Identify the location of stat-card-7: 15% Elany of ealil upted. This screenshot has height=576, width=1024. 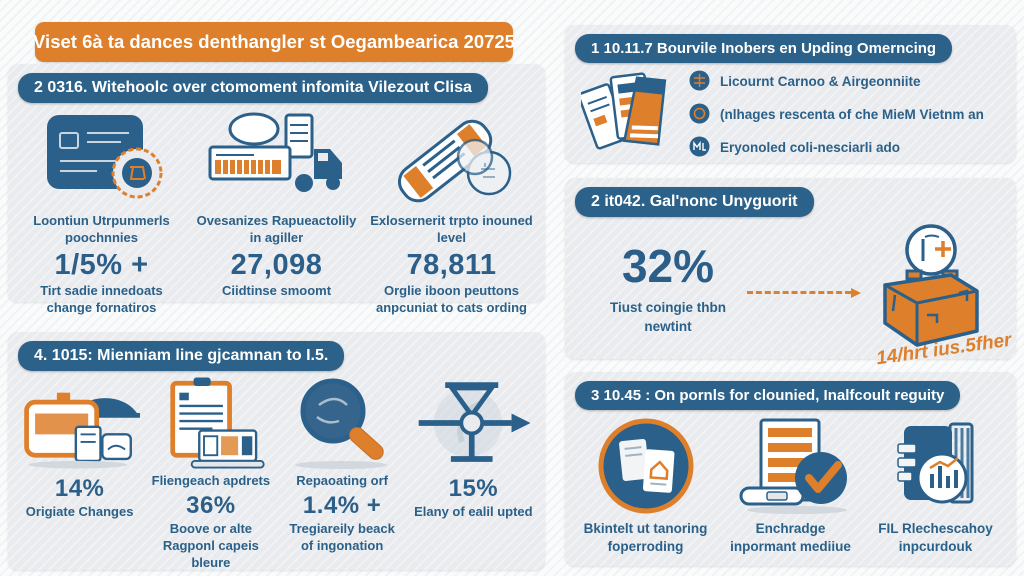
(473, 447).